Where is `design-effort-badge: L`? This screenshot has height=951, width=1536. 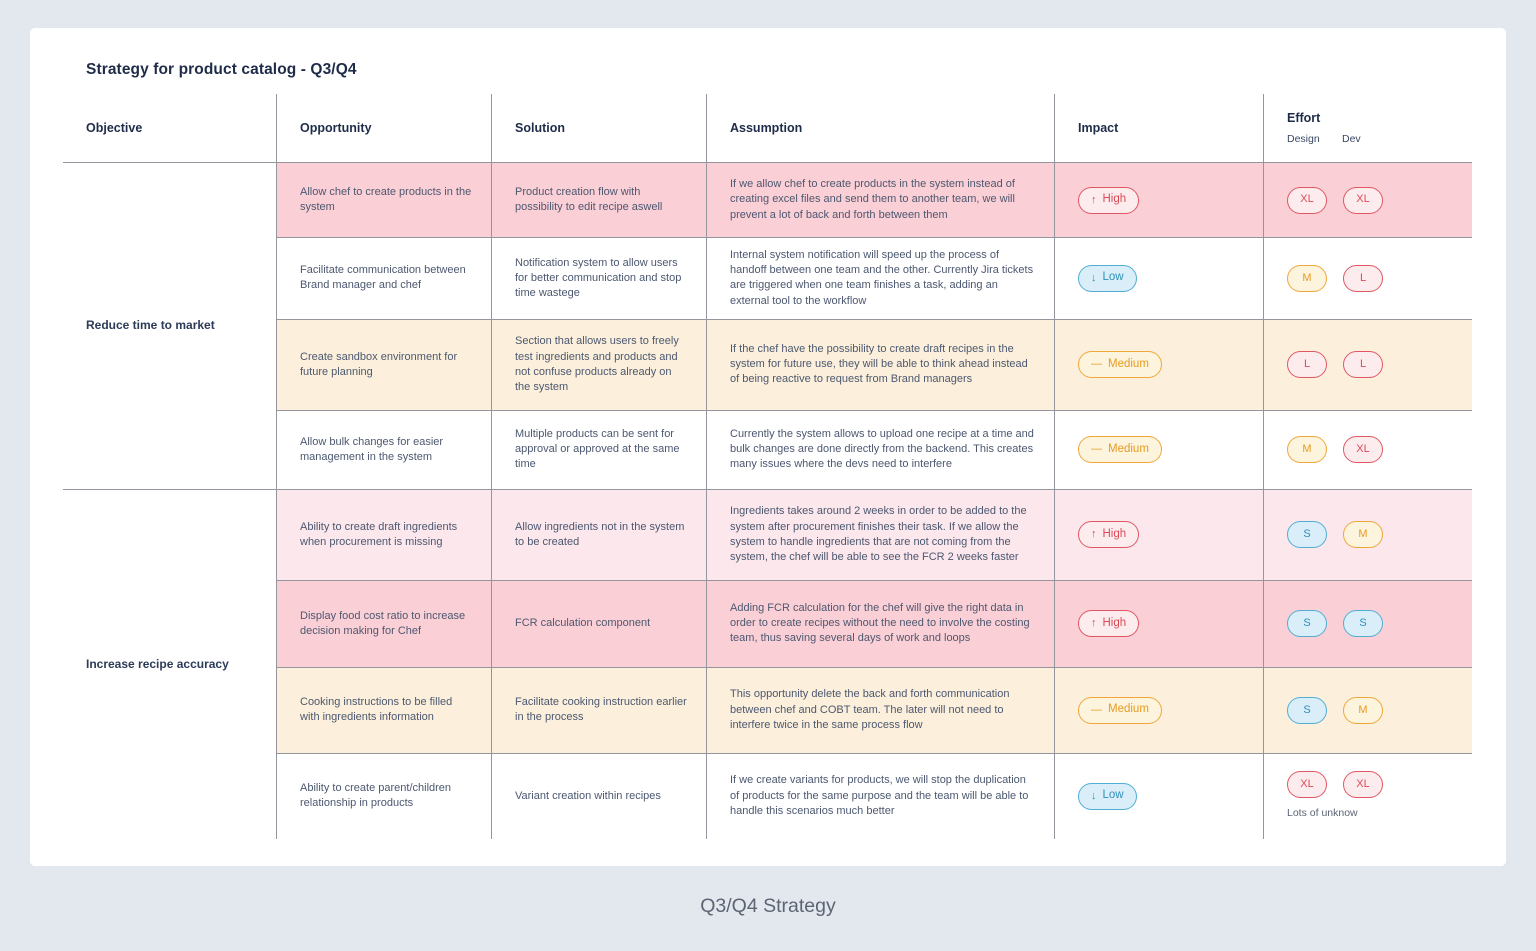
design-effort-badge: L is located at coordinates (1307, 365).